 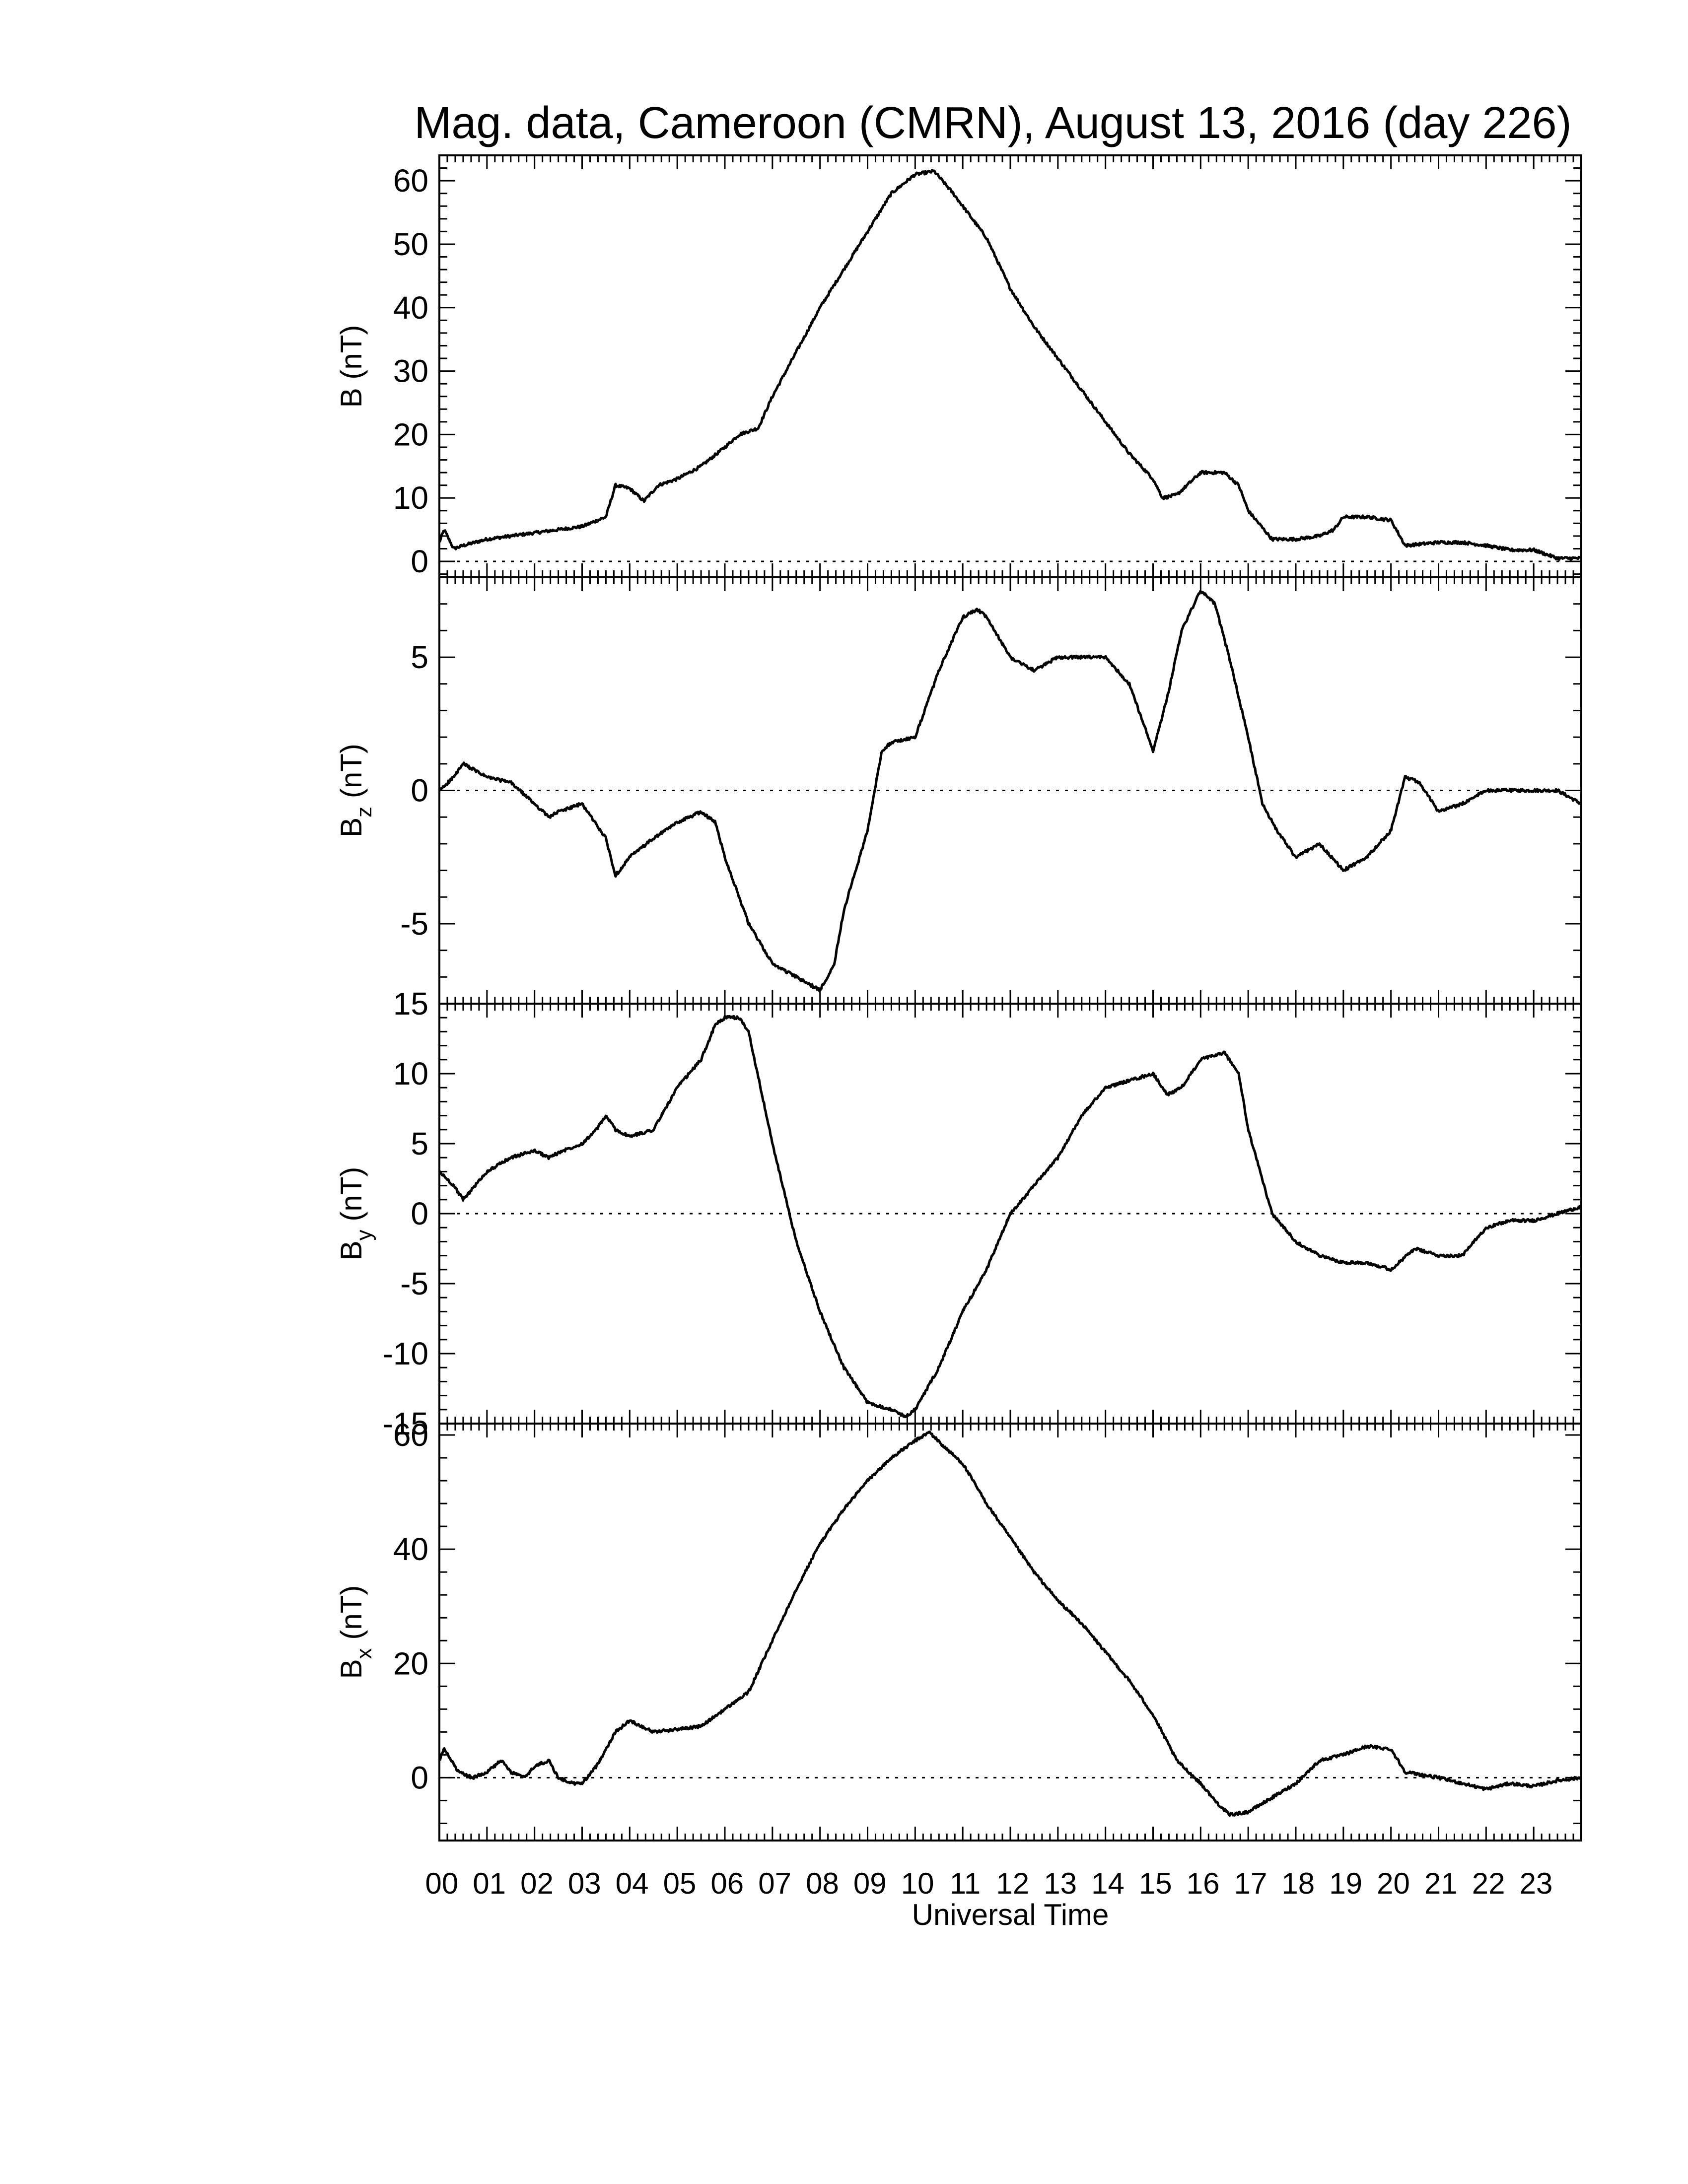 I want to click on series-line-by, so click(x=1010, y=1217).